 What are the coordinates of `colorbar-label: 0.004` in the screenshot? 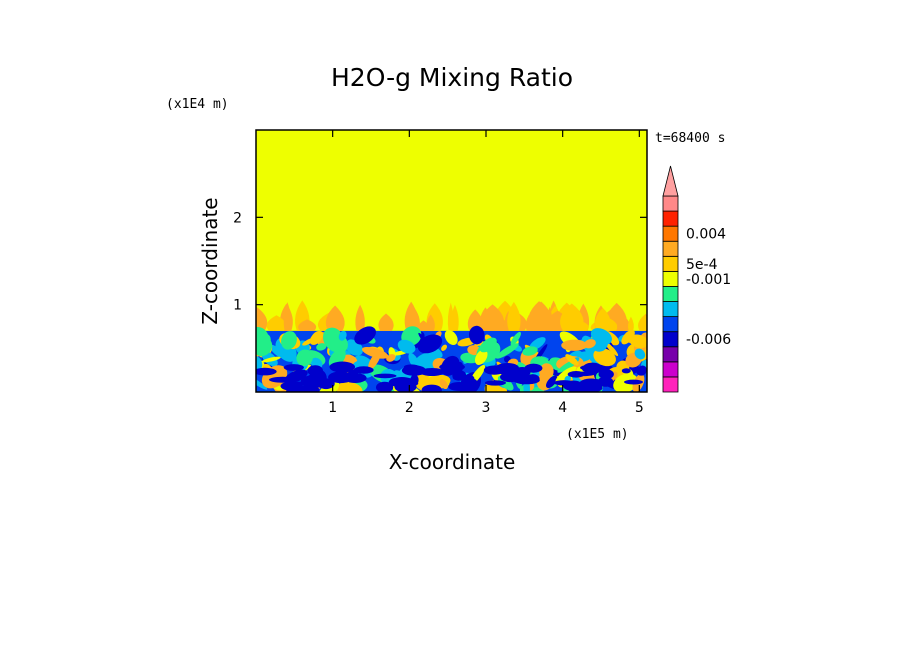 It's located at (706, 235).